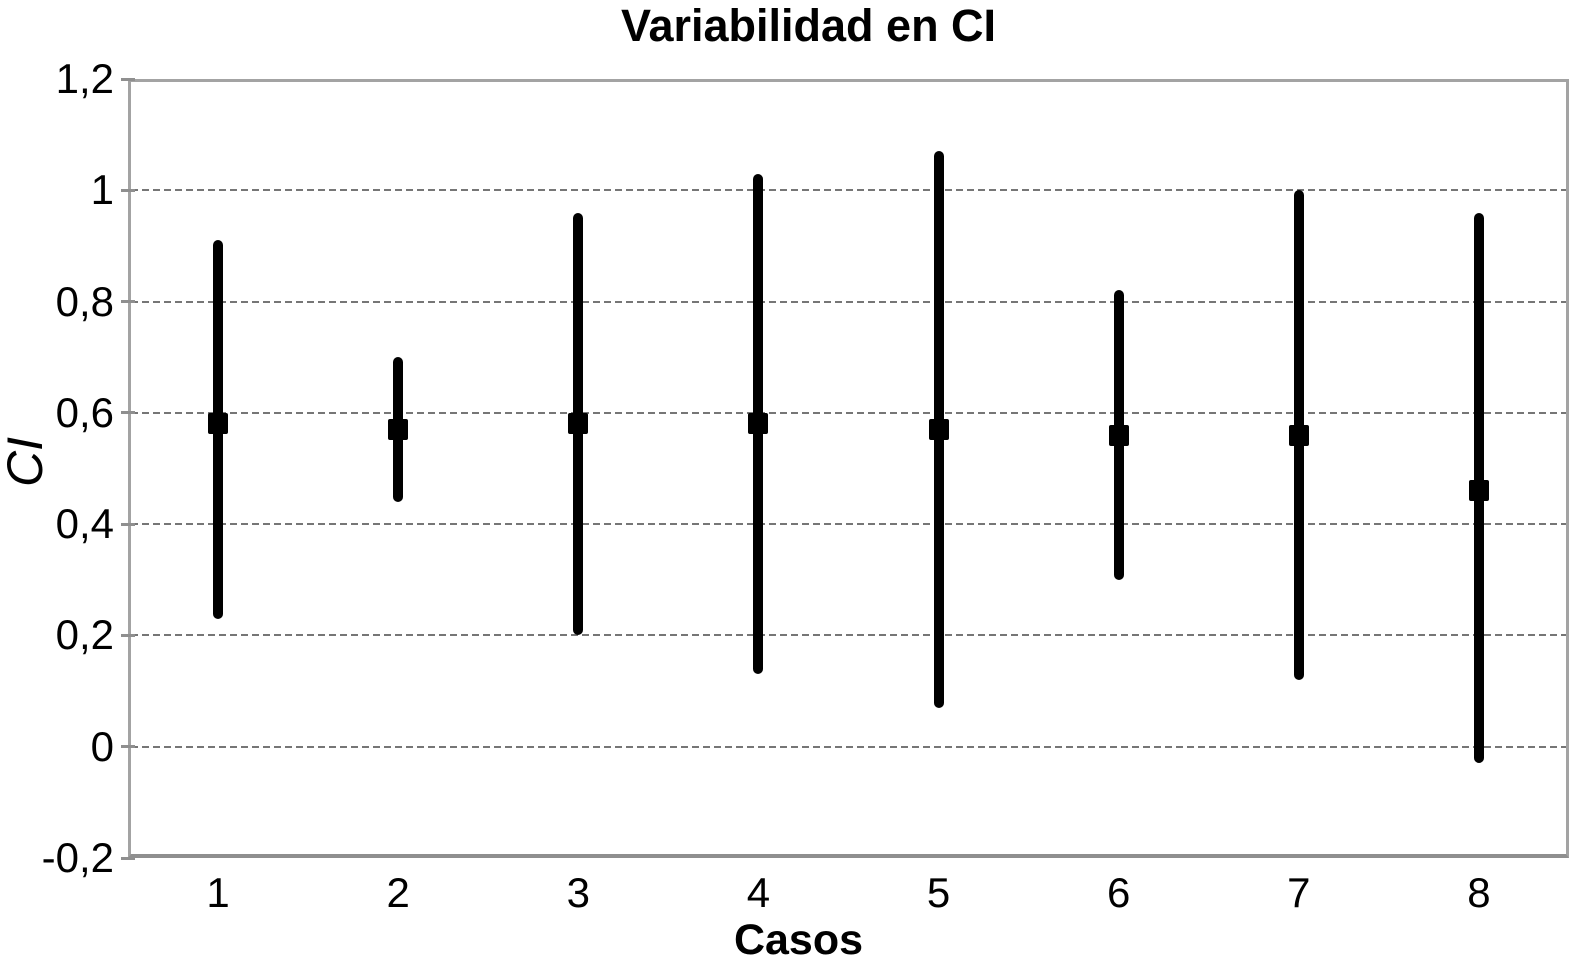 This screenshot has width=1576, height=972. Describe the element at coordinates (938, 892) in the screenshot. I see `x-tick-label: 5` at that location.